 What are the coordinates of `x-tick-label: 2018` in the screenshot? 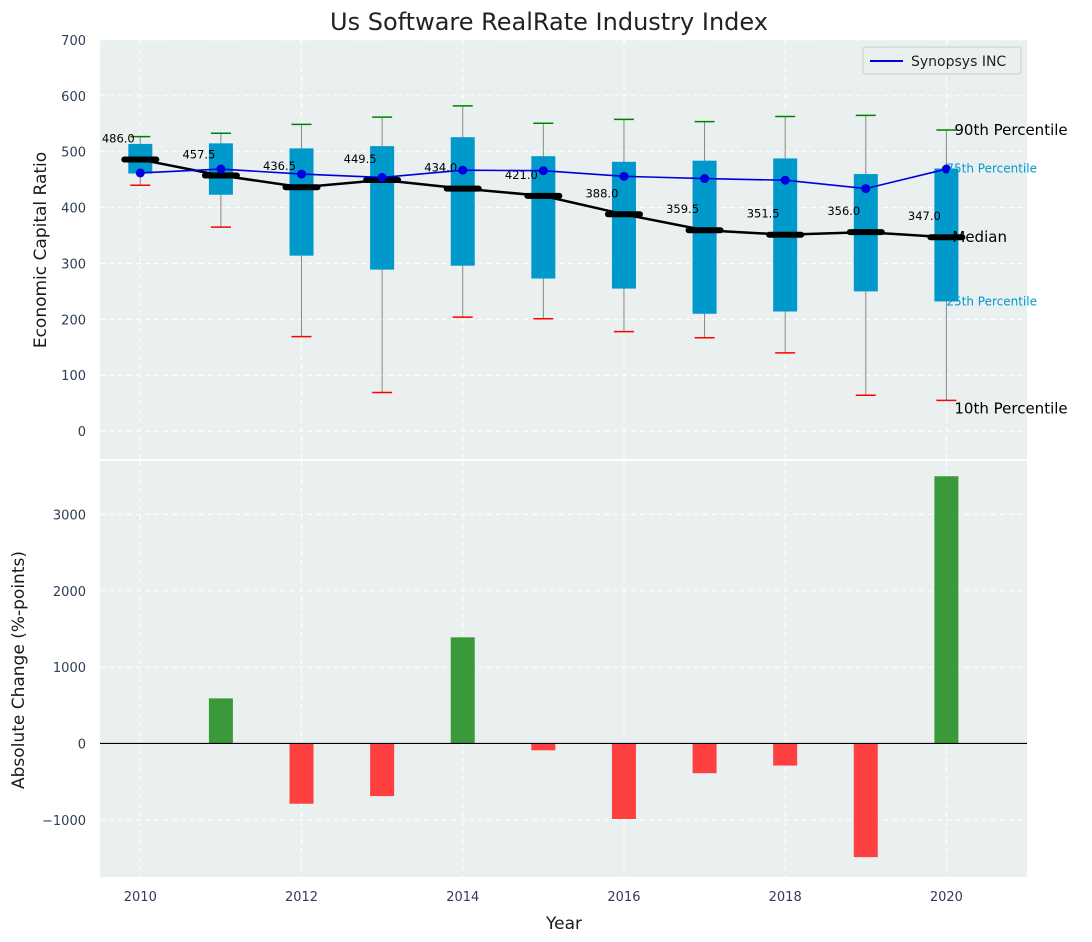 It's located at (785, 897).